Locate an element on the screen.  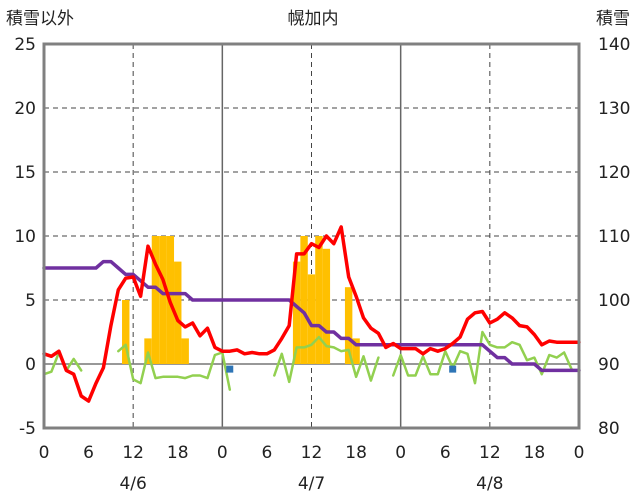
left-tick-label: 5 is located at coordinates (30, 301).